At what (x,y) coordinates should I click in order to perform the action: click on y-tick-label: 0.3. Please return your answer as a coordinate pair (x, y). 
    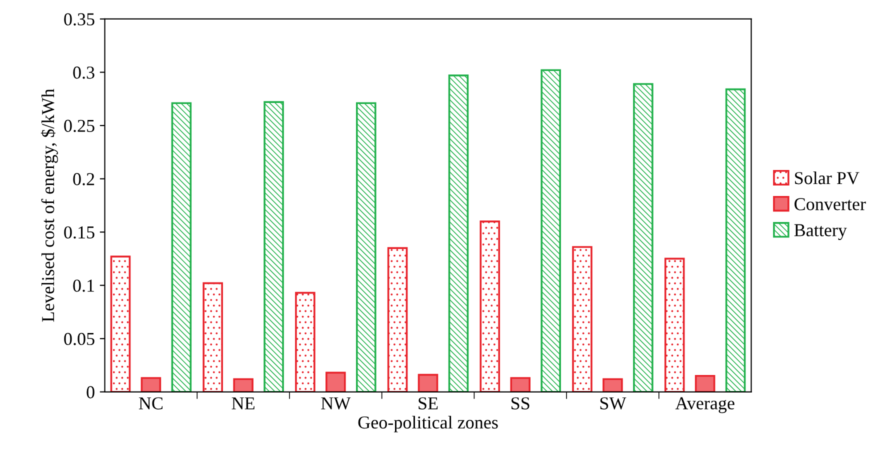
    Looking at the image, I should click on (83, 72).